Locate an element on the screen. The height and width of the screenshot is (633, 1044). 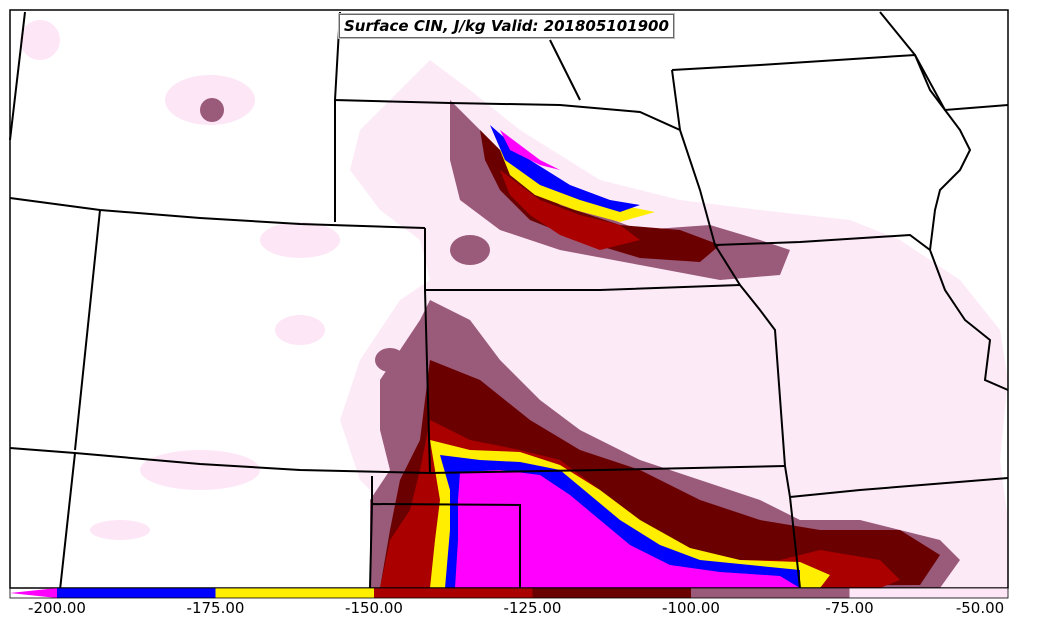
colorbar-below-min-triangle is located at coordinates (33, 593).